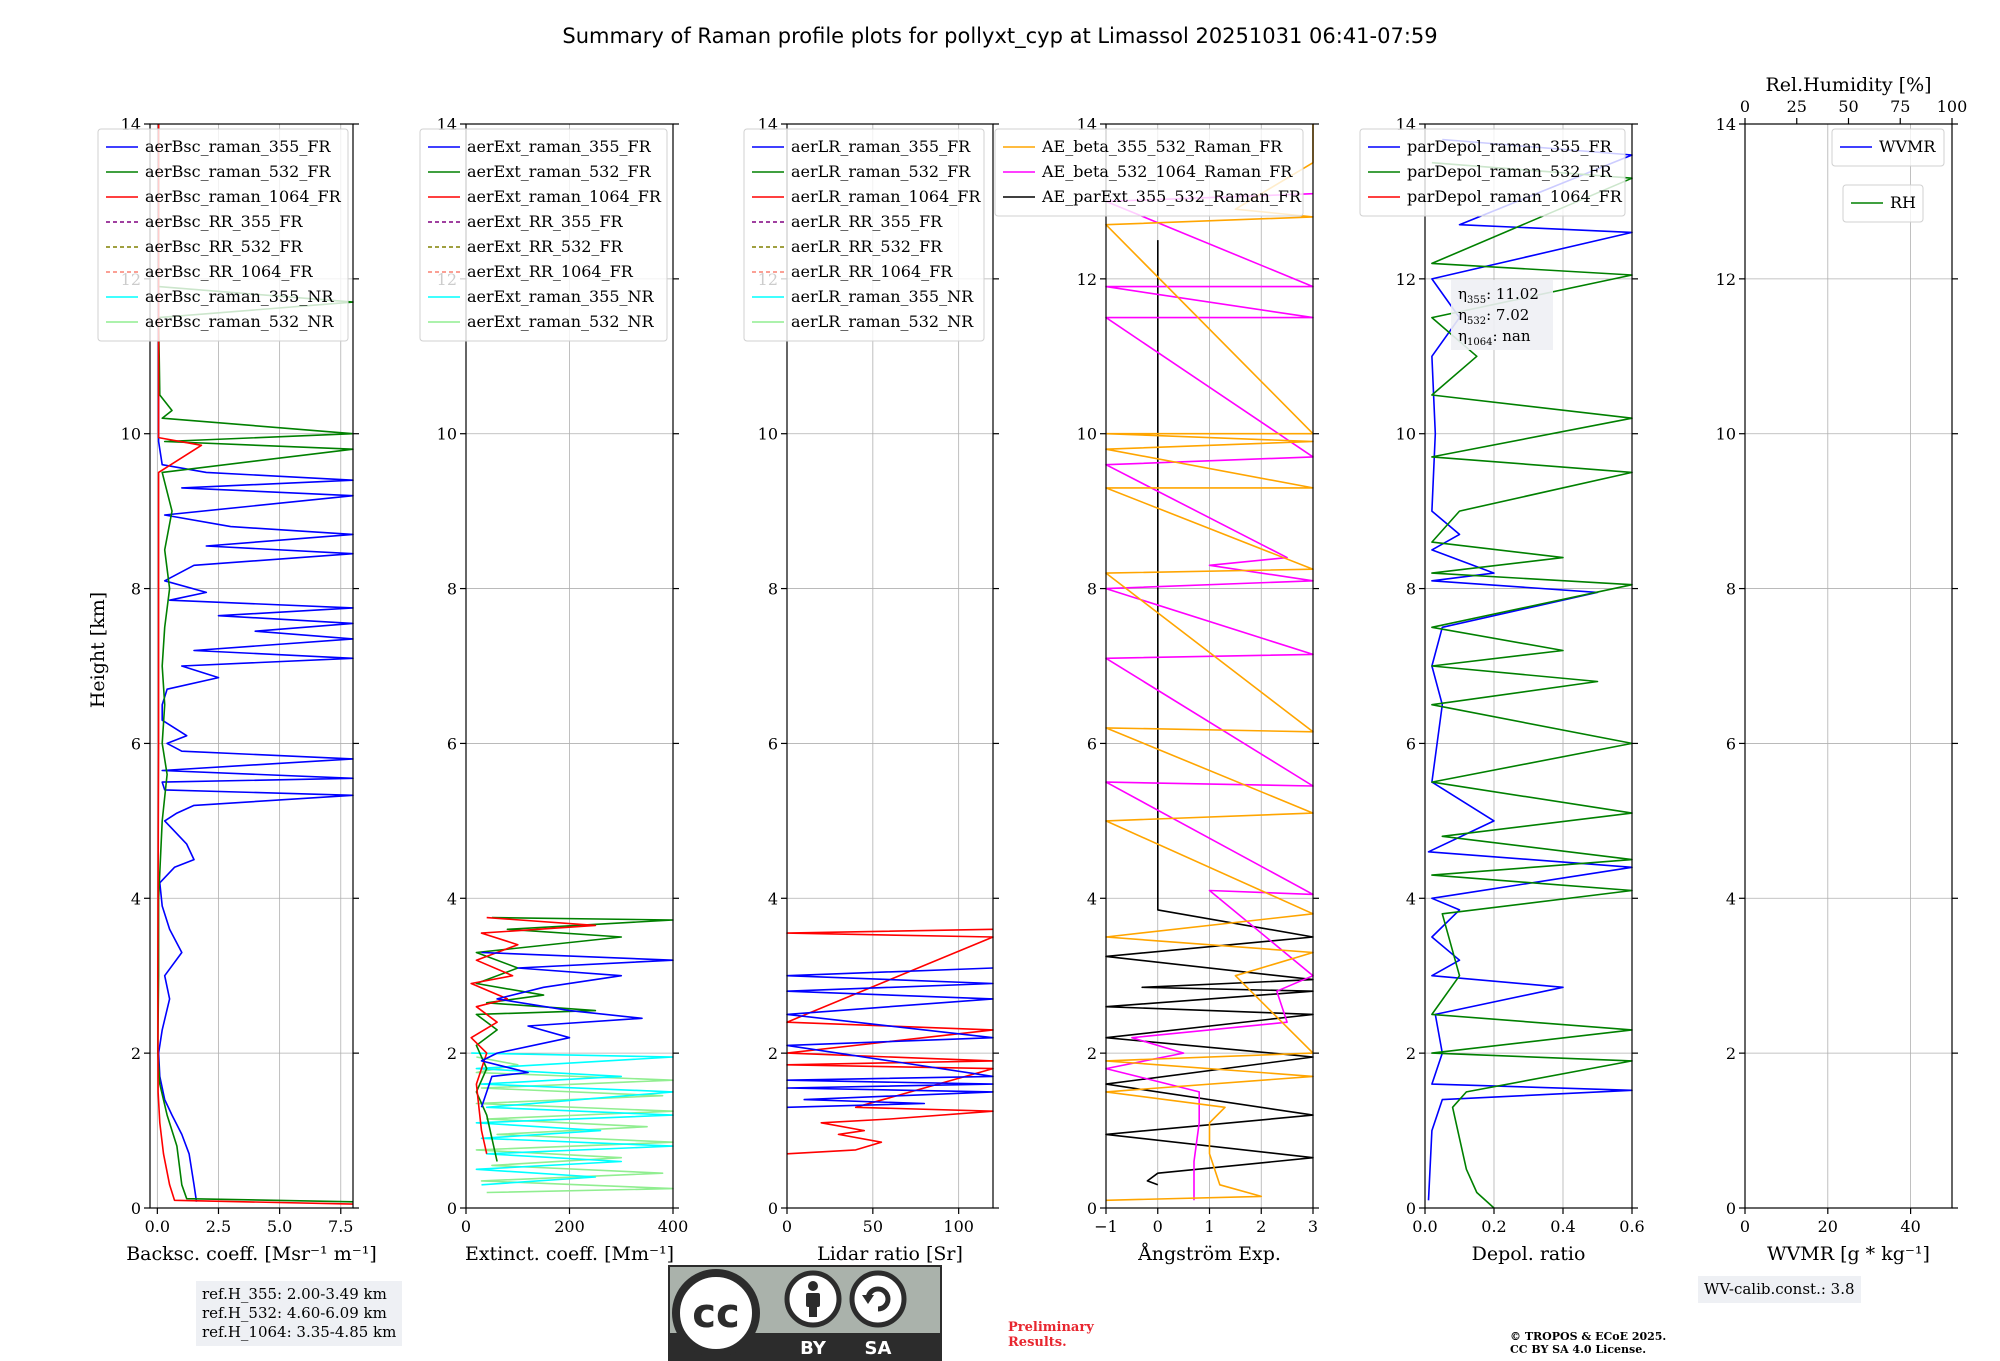  Describe the element at coordinates (1952, 106) in the screenshot. I see `top-x-tick-label: 100` at that location.